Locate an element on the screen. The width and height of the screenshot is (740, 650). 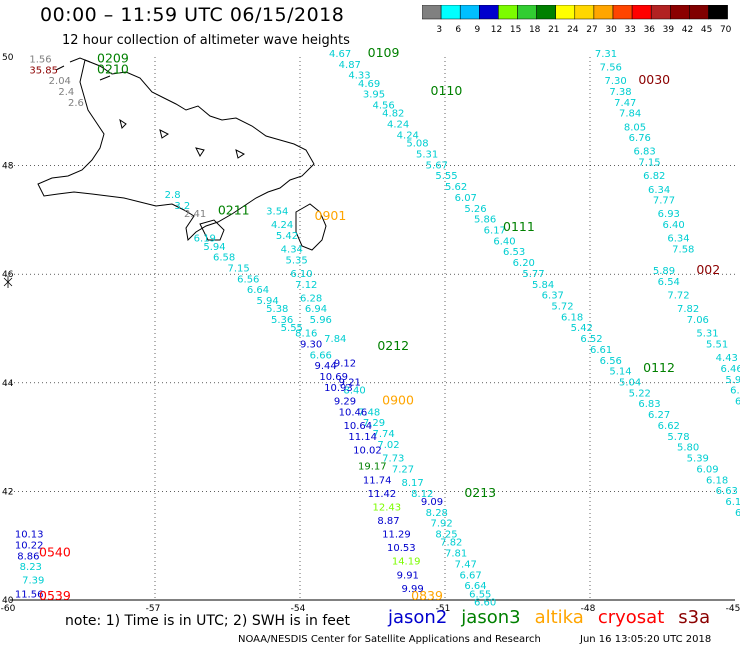
pass-time-label: 0030 is located at coordinates (654, 79).